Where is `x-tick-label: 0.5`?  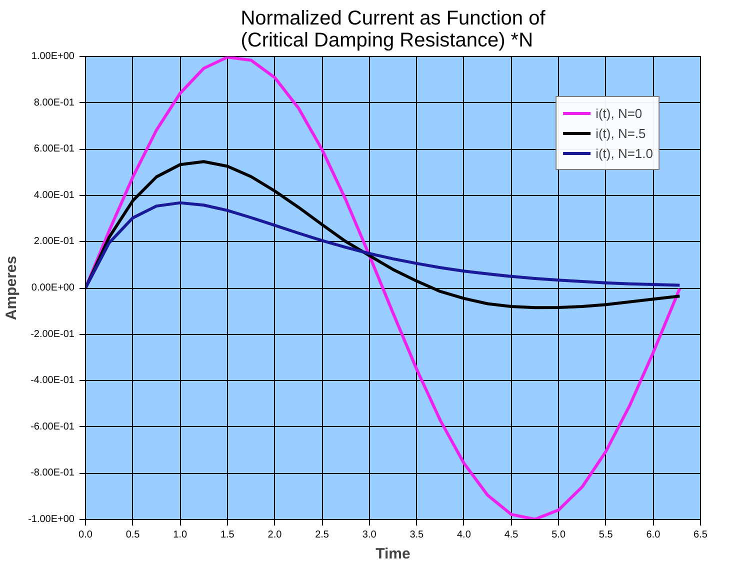
x-tick-label: 0.5 is located at coordinates (133, 535).